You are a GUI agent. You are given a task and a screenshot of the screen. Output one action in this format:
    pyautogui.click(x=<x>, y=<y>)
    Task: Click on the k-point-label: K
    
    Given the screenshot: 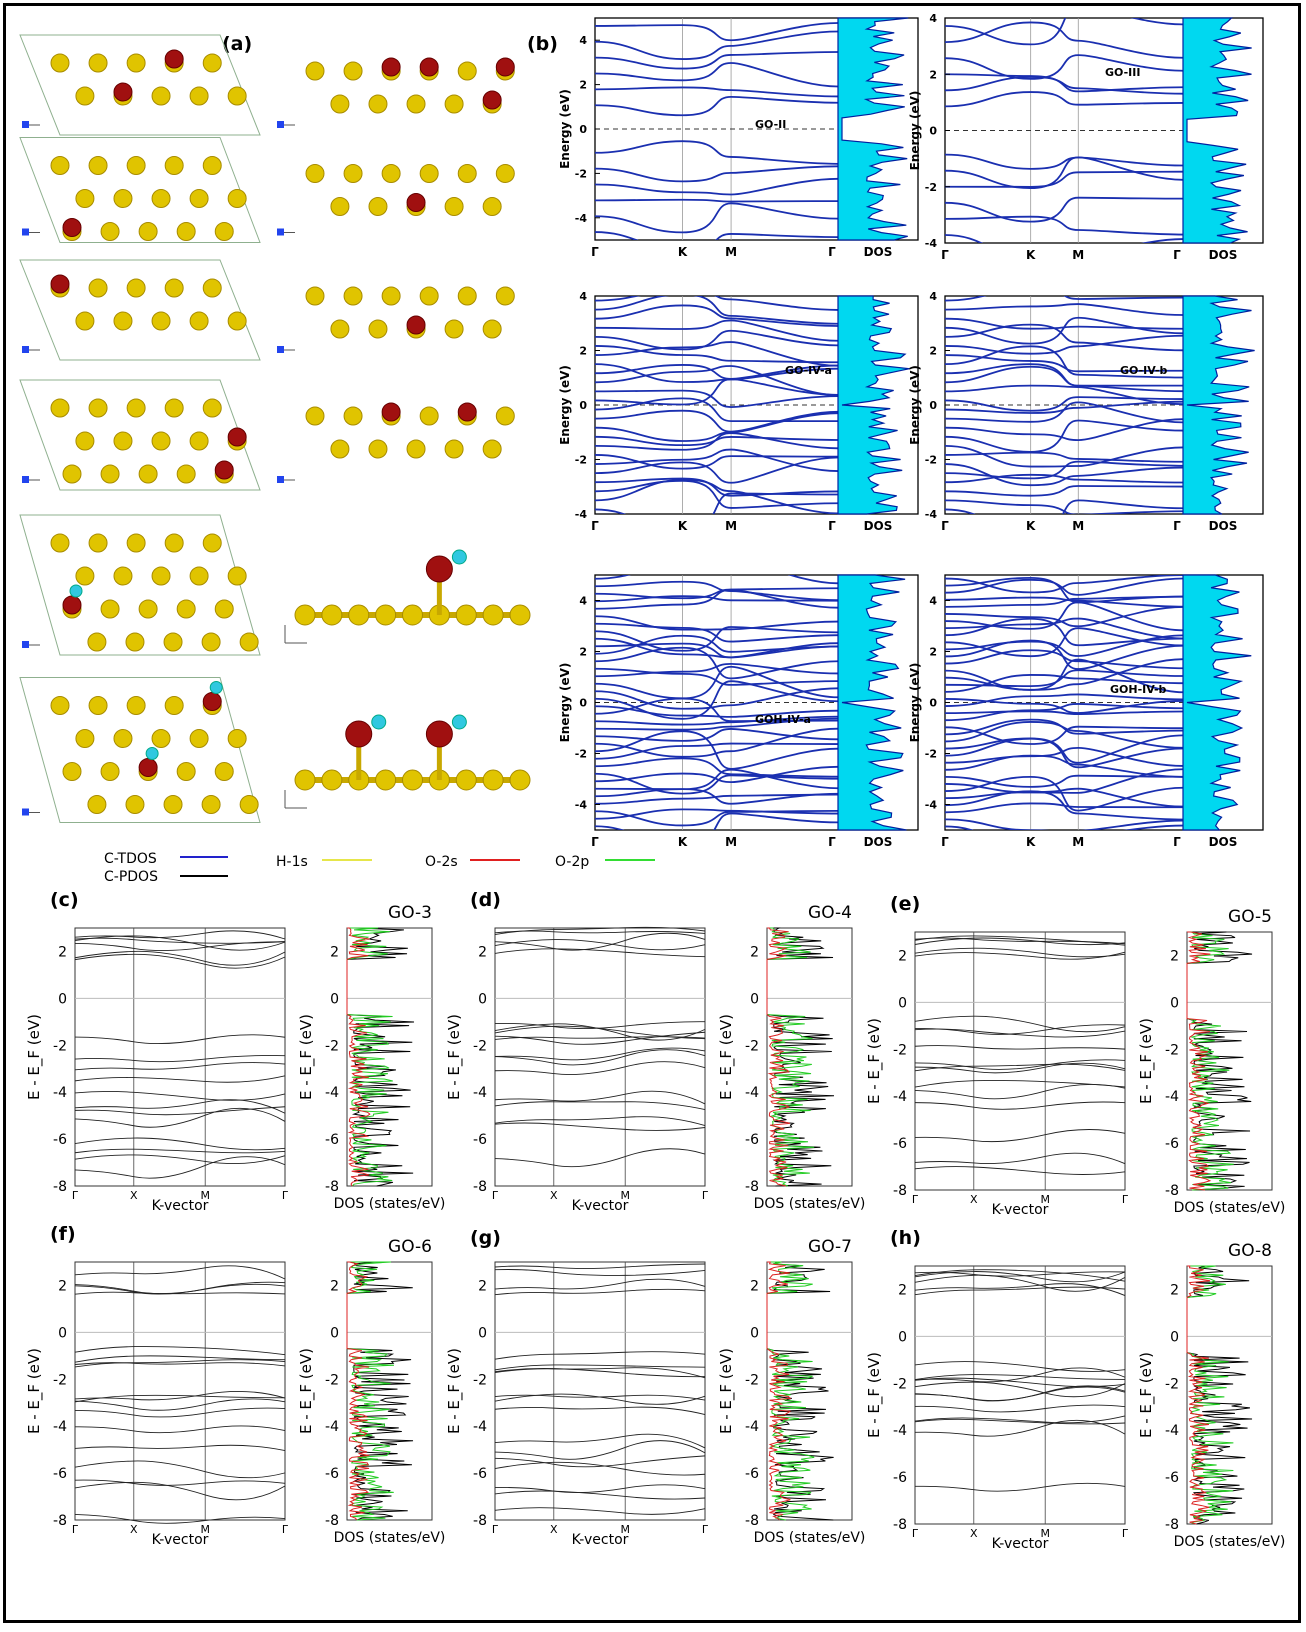 What is the action you would take?
    pyautogui.click(x=1031, y=255)
    